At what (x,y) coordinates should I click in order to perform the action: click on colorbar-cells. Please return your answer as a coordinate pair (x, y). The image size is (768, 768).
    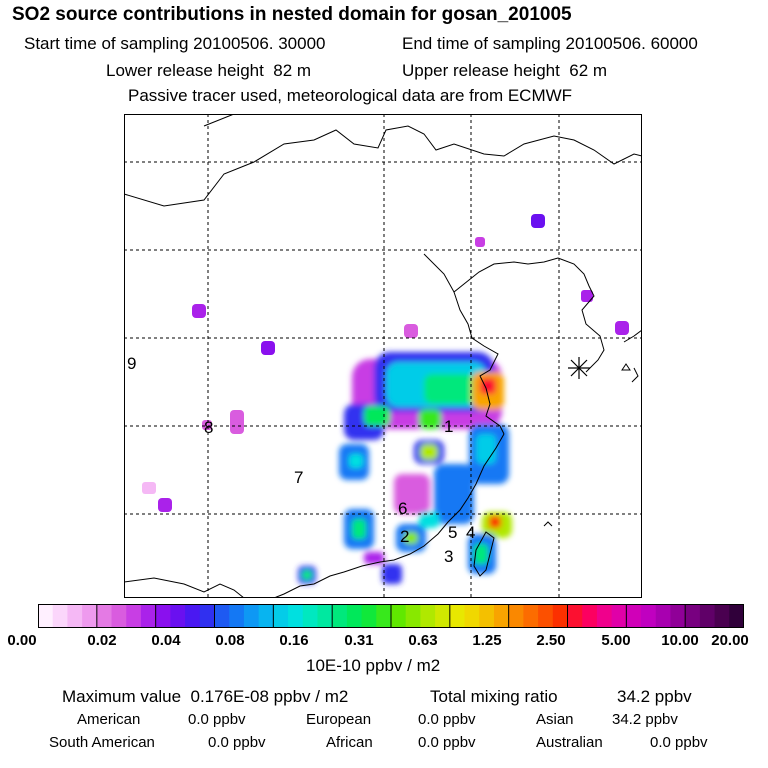
    Looking at the image, I should click on (391, 616).